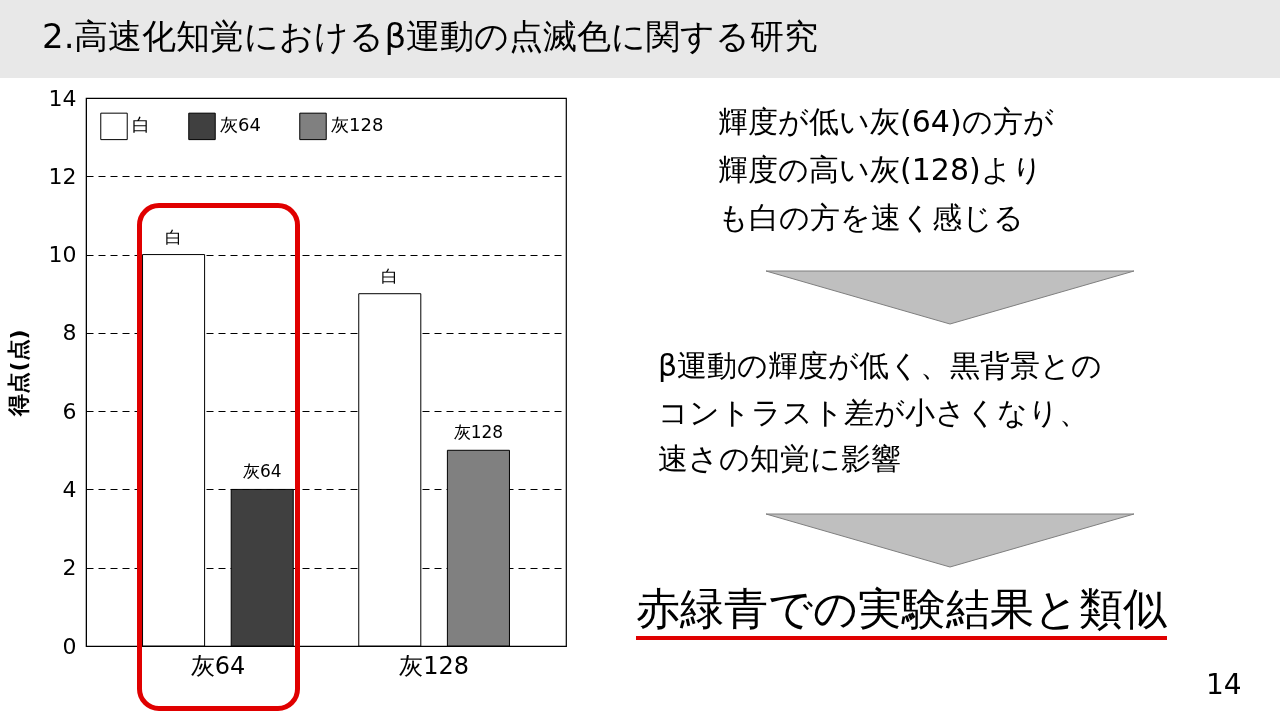  What do you see at coordinates (240, 125) in the screenshot?
I see `legend-label: 灰64` at bounding box center [240, 125].